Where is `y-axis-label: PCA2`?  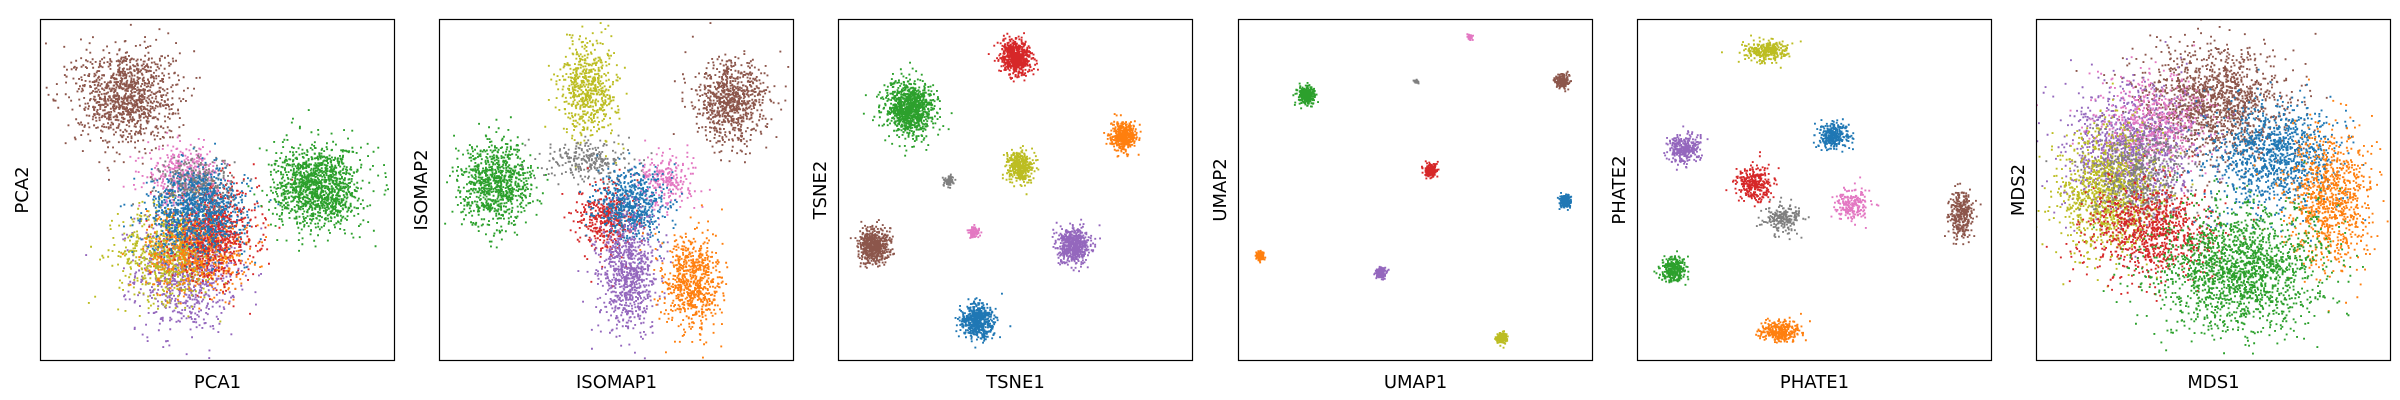 y-axis-label: PCA2 is located at coordinates (22, 189).